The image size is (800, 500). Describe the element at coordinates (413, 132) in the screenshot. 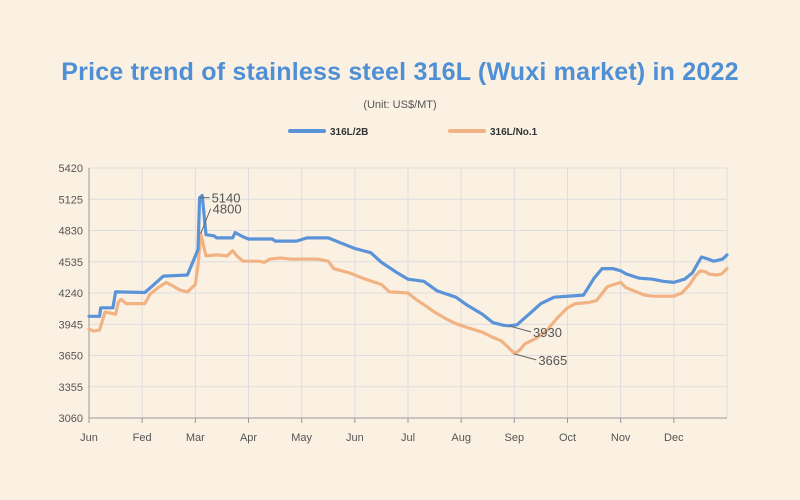

I see `legend: 316L/2B 316L/No.1` at that location.